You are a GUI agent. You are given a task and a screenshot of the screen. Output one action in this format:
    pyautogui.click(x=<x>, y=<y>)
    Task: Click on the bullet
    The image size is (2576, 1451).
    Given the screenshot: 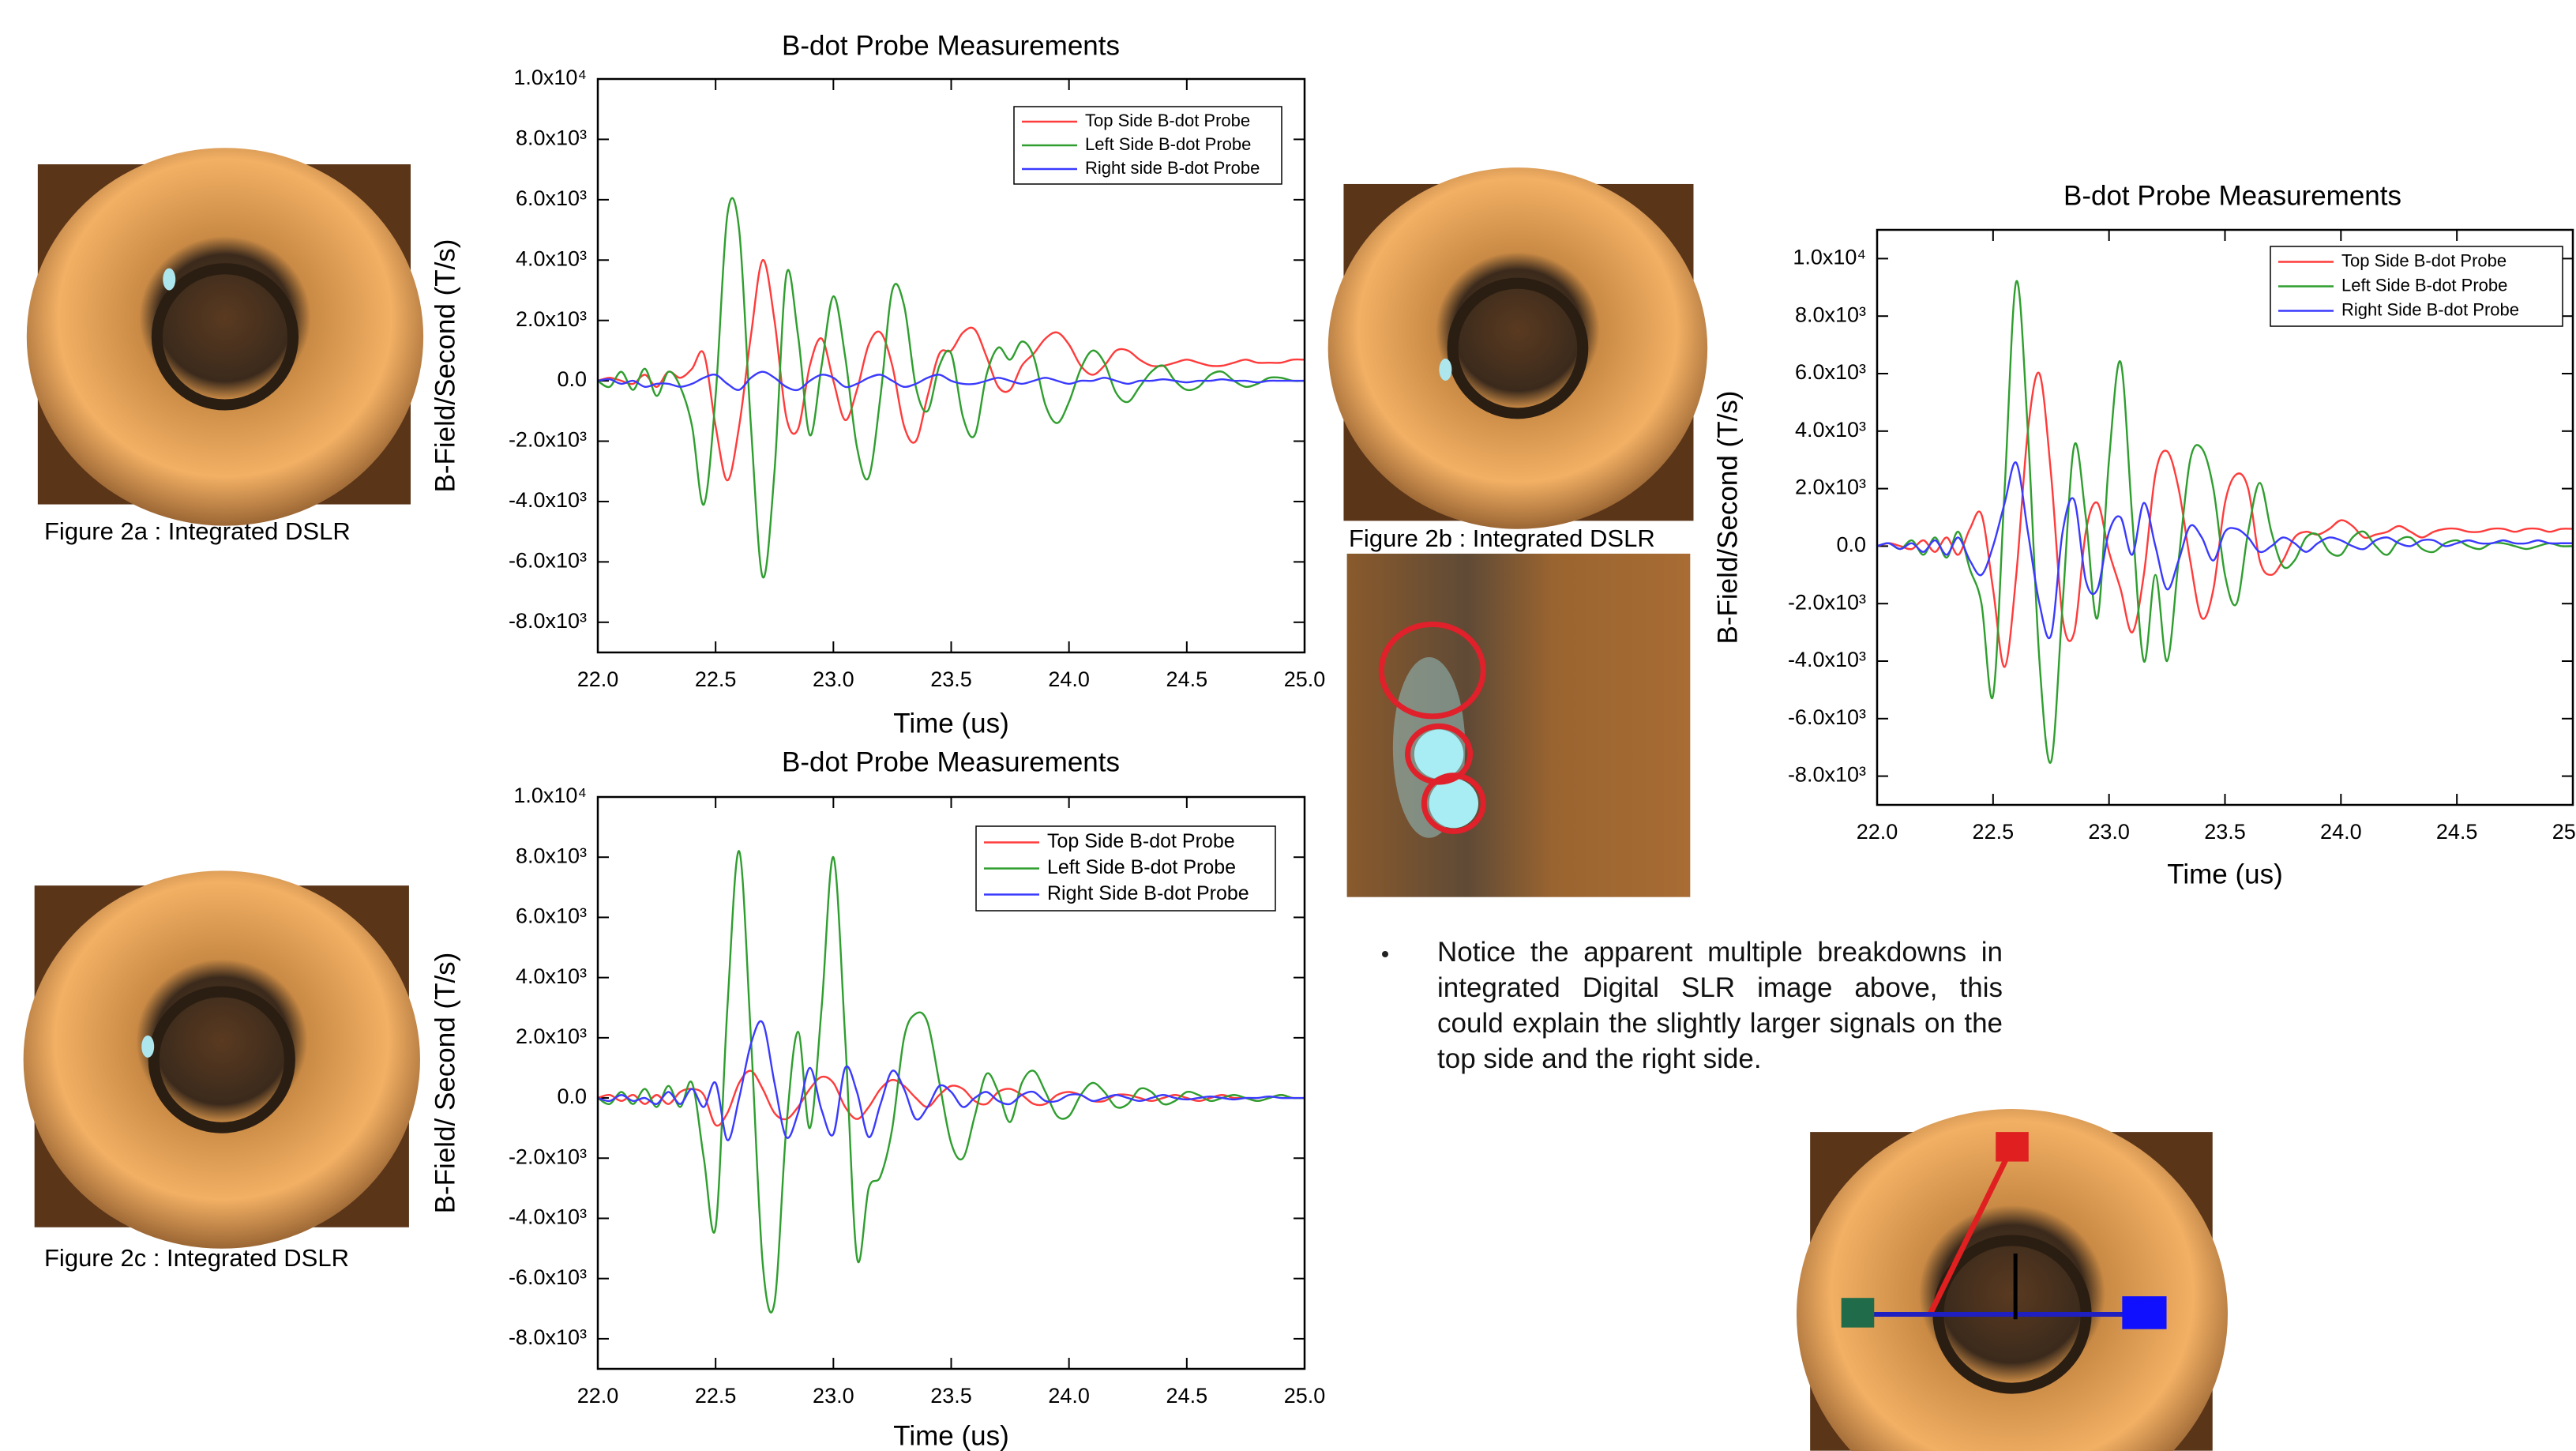 What is the action you would take?
    pyautogui.click(x=1385, y=954)
    